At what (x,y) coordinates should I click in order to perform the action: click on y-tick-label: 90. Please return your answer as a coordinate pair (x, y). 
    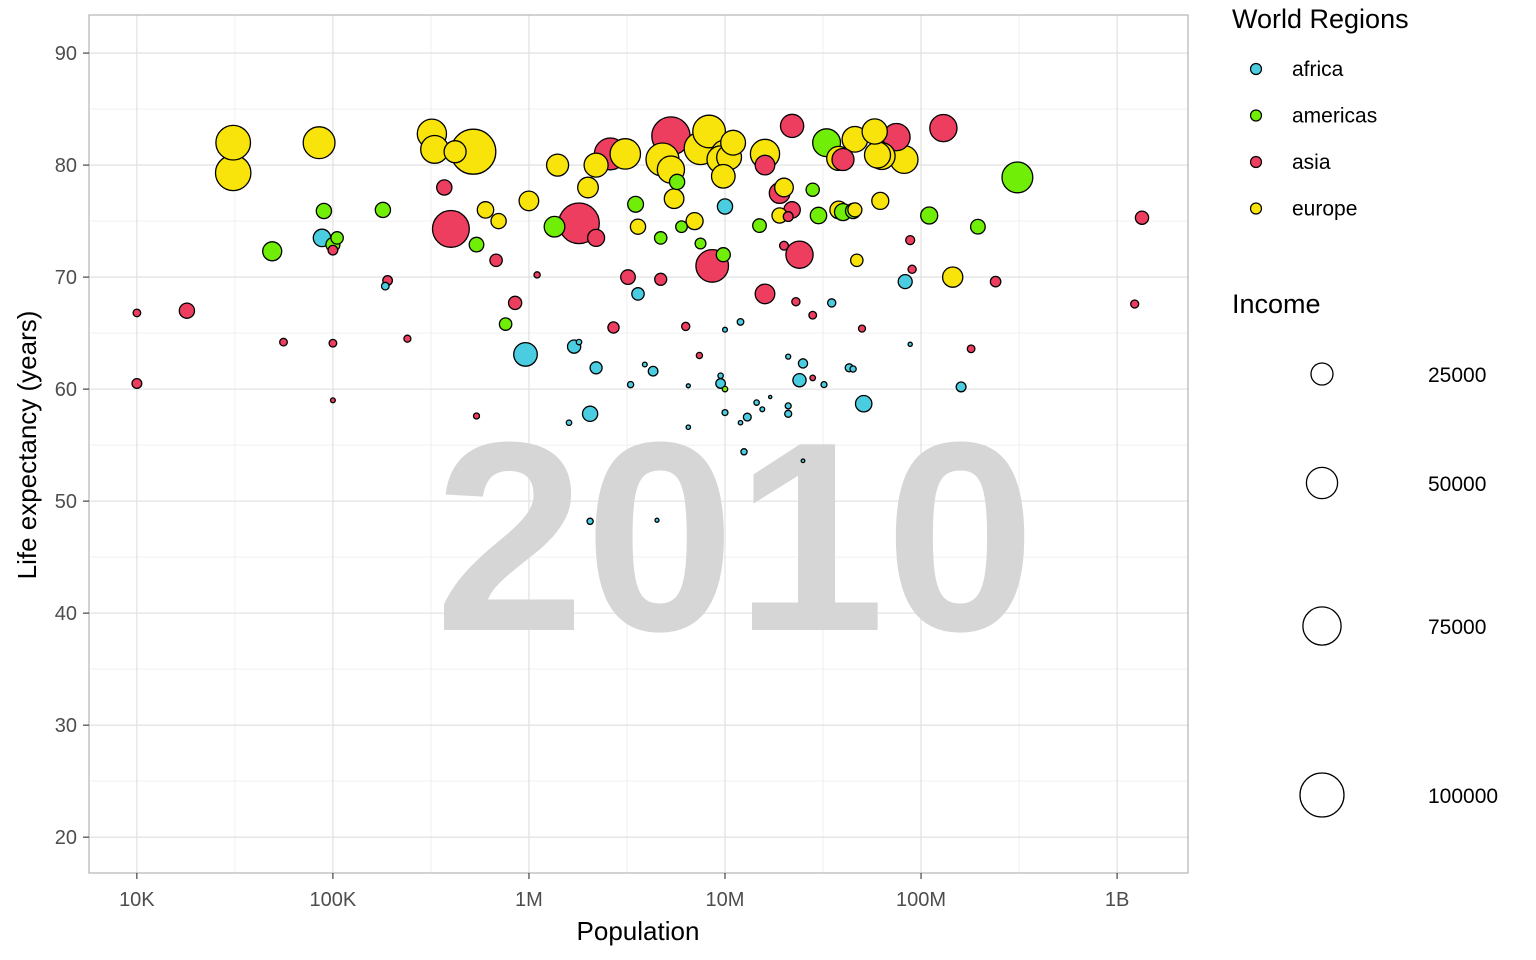
    Looking at the image, I should click on (66, 54).